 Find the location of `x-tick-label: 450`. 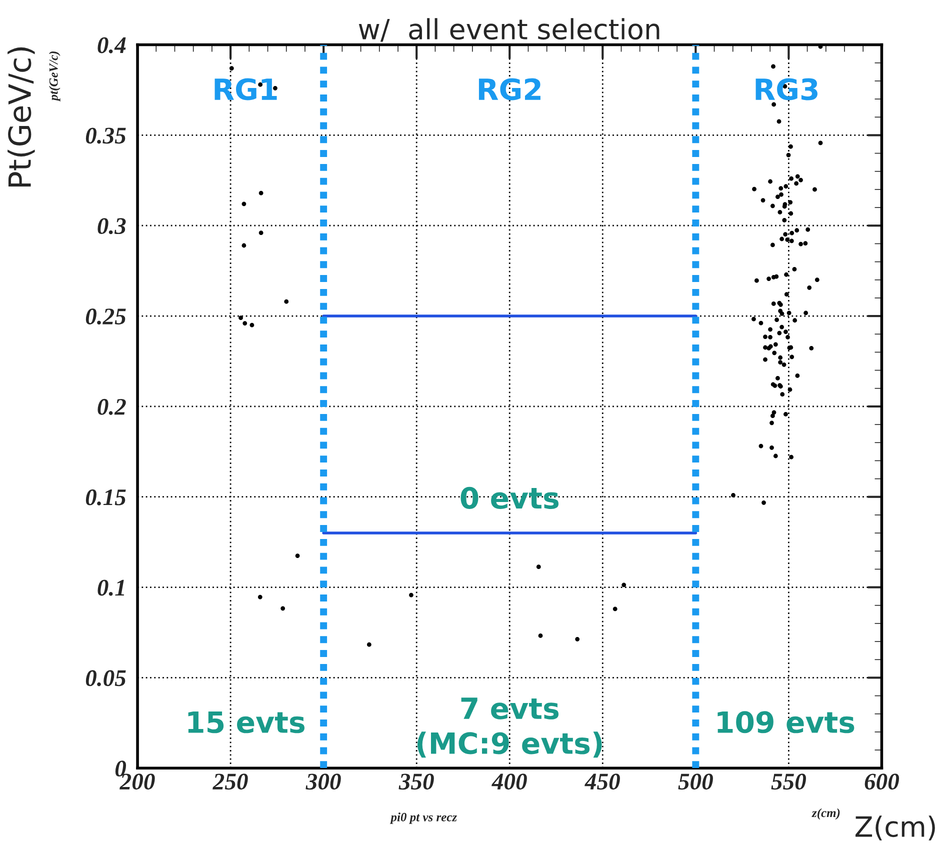

x-tick-label: 450 is located at coordinates (602, 782).